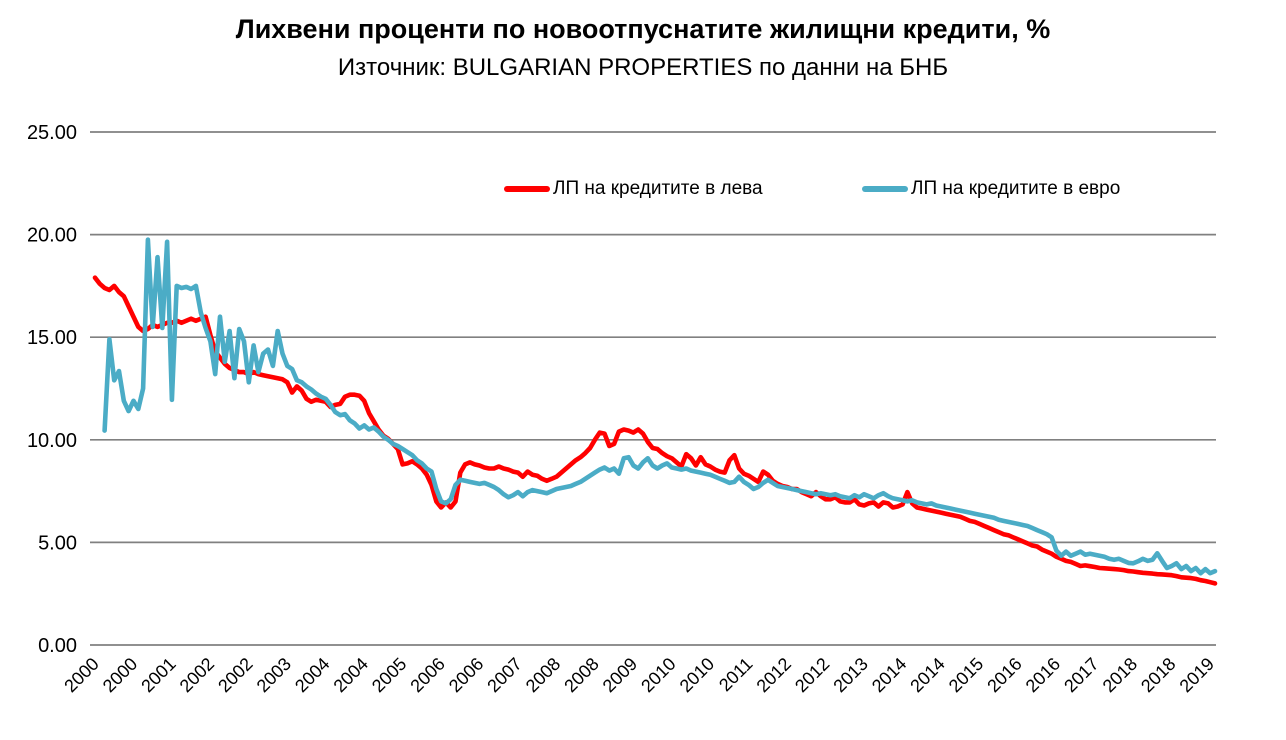  What do you see at coordinates (885, 189) in the screenshot?
I see `legend-line-swatch-evro` at bounding box center [885, 189].